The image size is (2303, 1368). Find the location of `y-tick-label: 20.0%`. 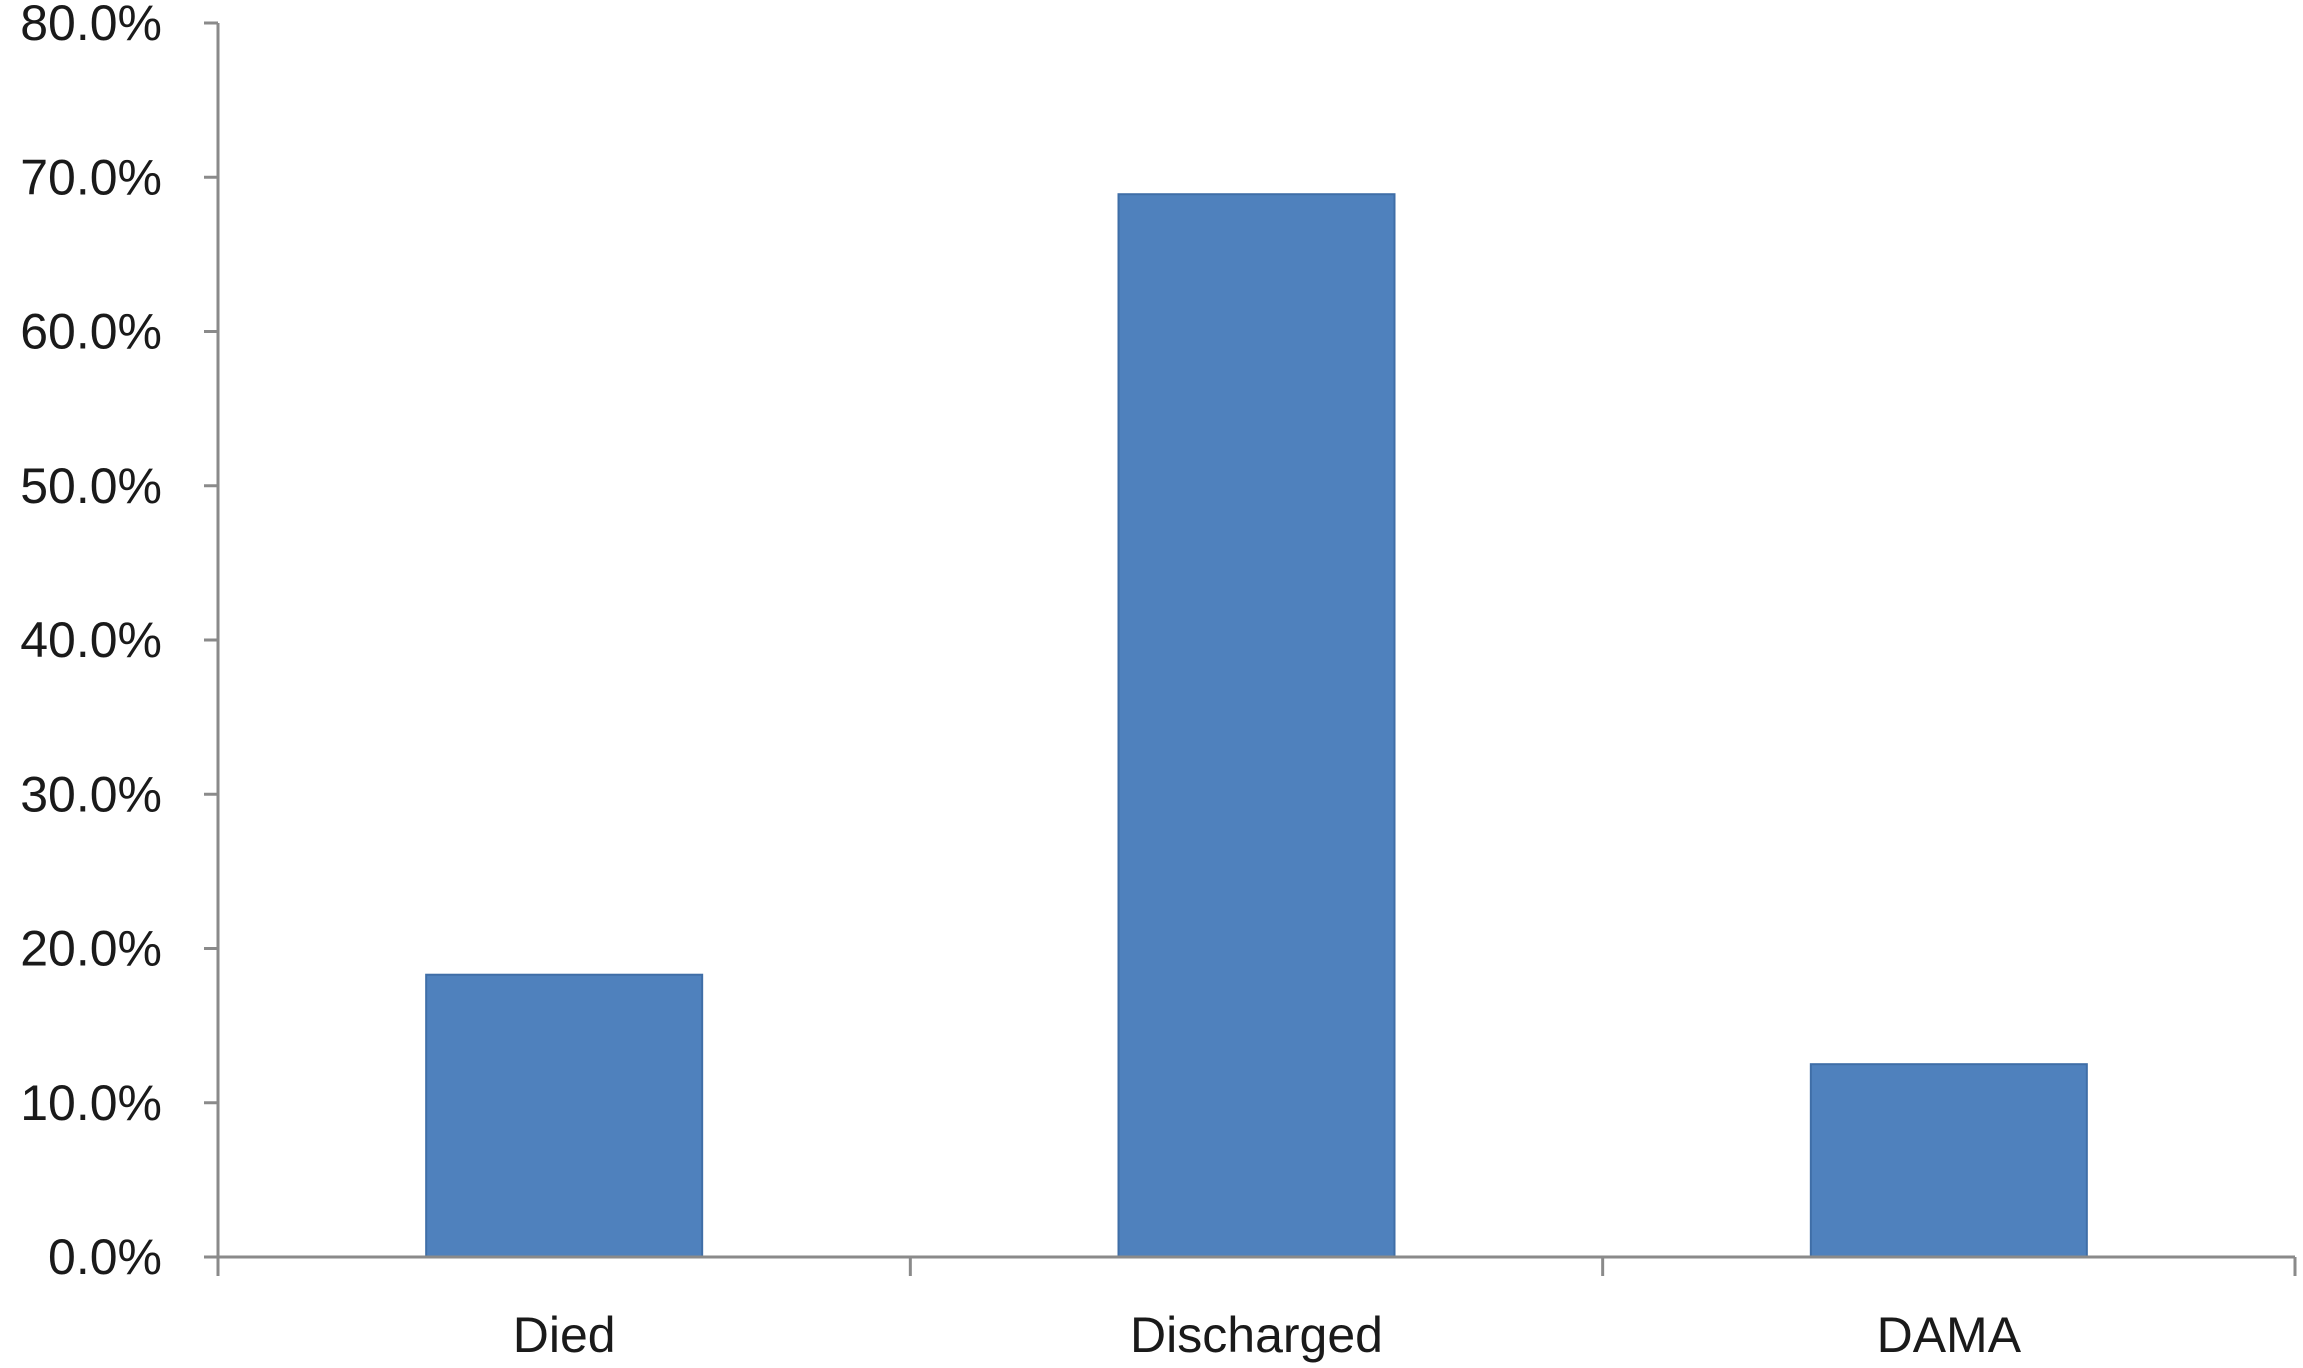

y-tick-label: 20.0% is located at coordinates (91, 949).